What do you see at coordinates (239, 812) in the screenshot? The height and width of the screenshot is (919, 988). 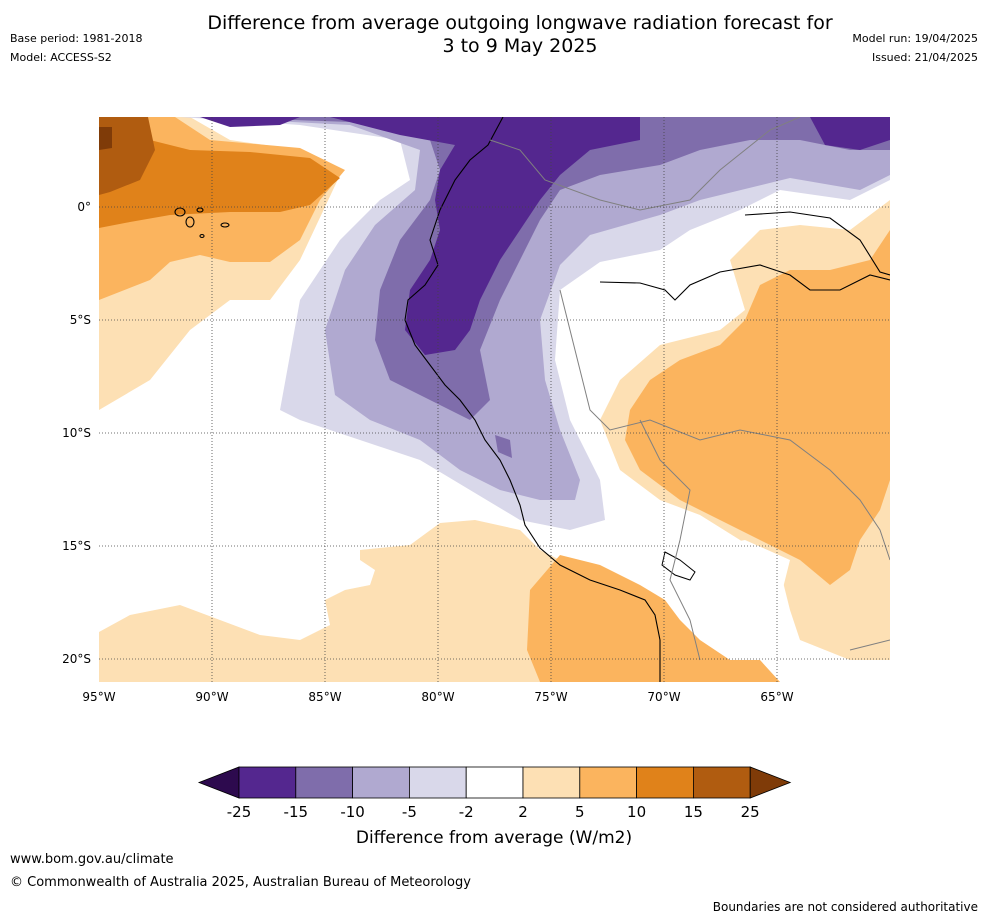 I see `colorbar-tick-label: -25` at bounding box center [239, 812].